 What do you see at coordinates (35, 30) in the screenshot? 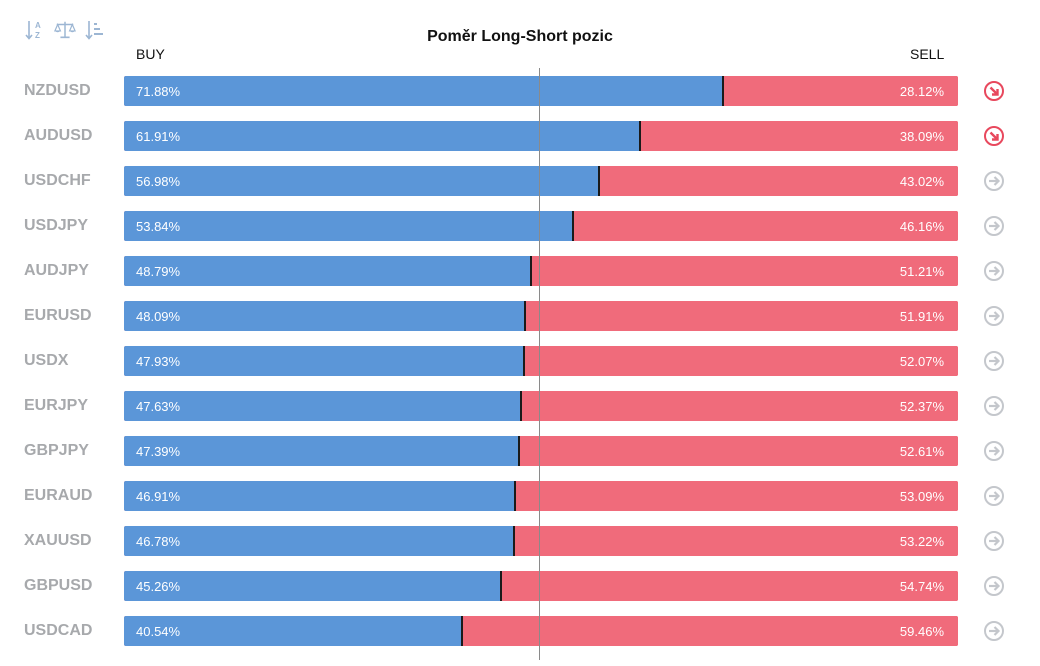
I see `sort-alpha-icon: A Z` at bounding box center [35, 30].